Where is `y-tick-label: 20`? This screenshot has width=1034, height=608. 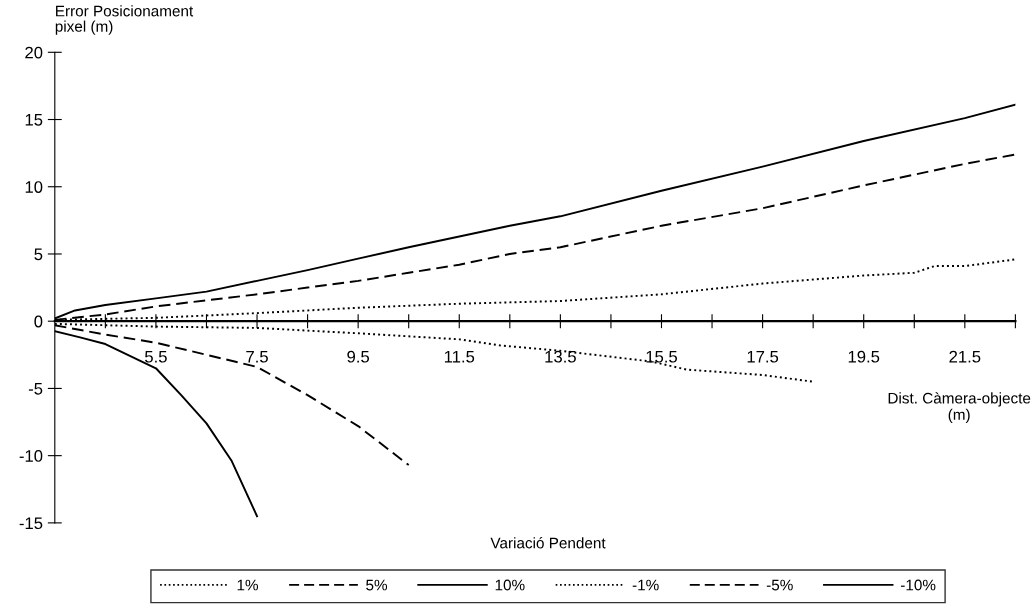
y-tick-label: 20 is located at coordinates (34, 52).